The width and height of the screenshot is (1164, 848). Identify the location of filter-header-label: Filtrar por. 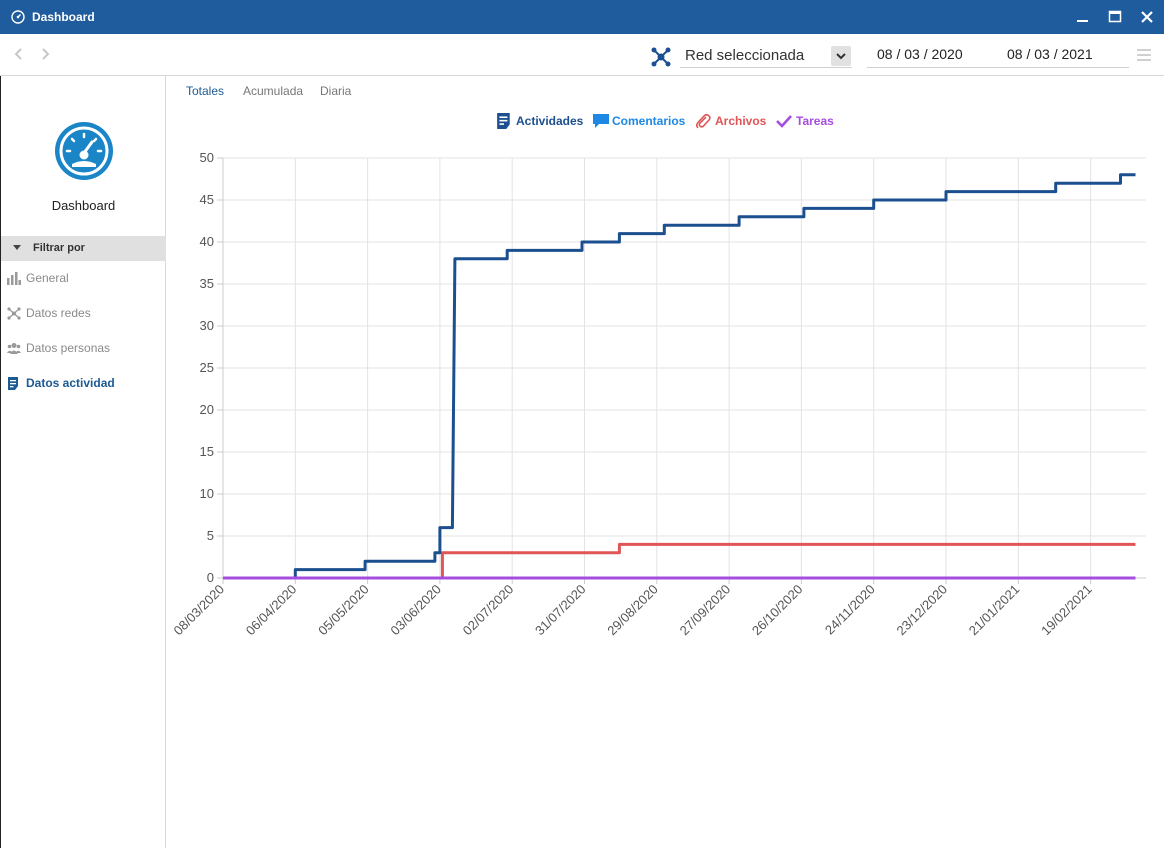
(59, 248).